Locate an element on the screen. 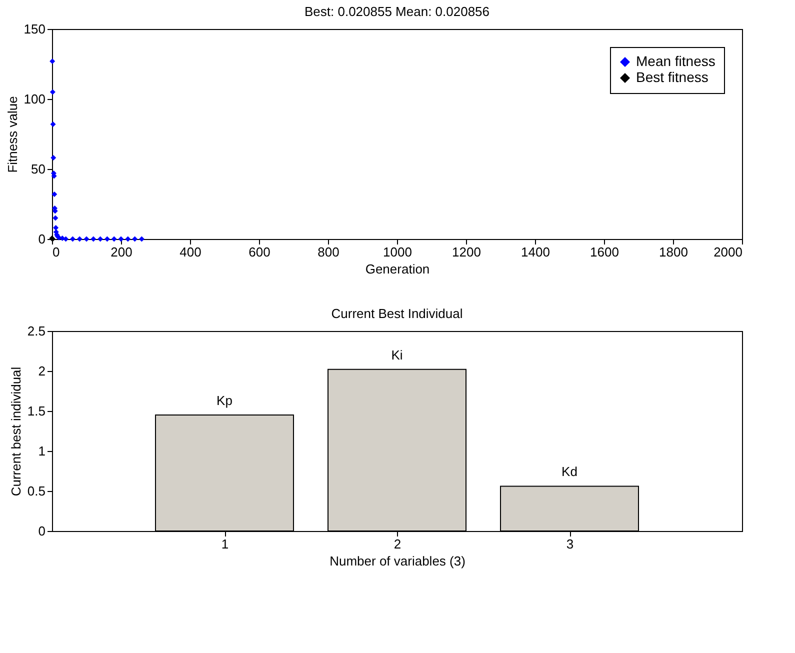 This screenshot has width=795, height=653. chart-title: Best: 0.020855 Mean: 0.020856 is located at coordinates (397, 11).